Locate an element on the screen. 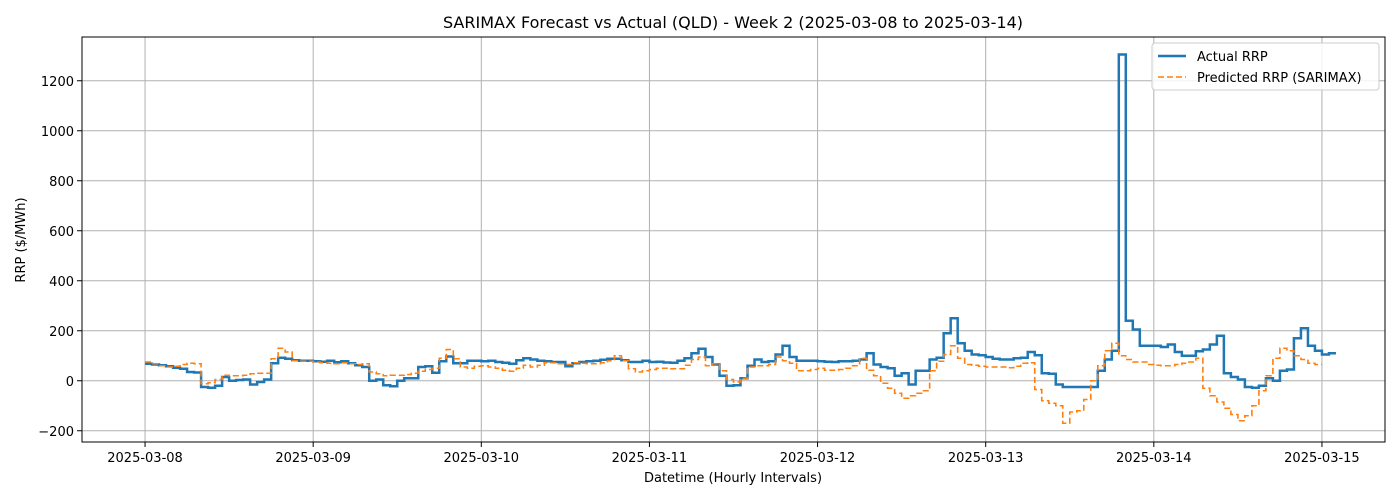 This screenshot has width=1400, height=500. y-axis-ticks: −200 0 200 400 600 800 1000 1200 is located at coordinates (60, 257).